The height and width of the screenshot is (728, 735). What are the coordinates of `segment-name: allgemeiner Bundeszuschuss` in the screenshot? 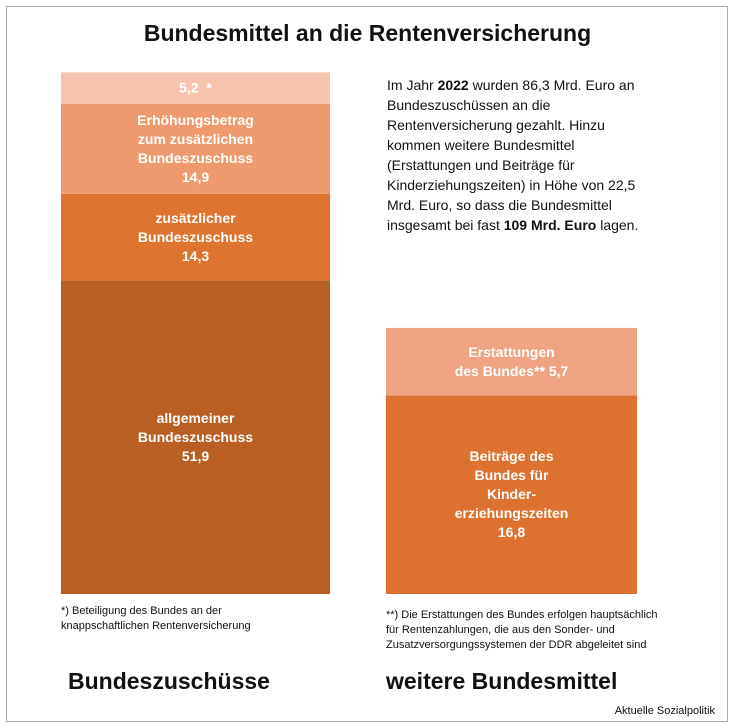 It's located at (195, 427).